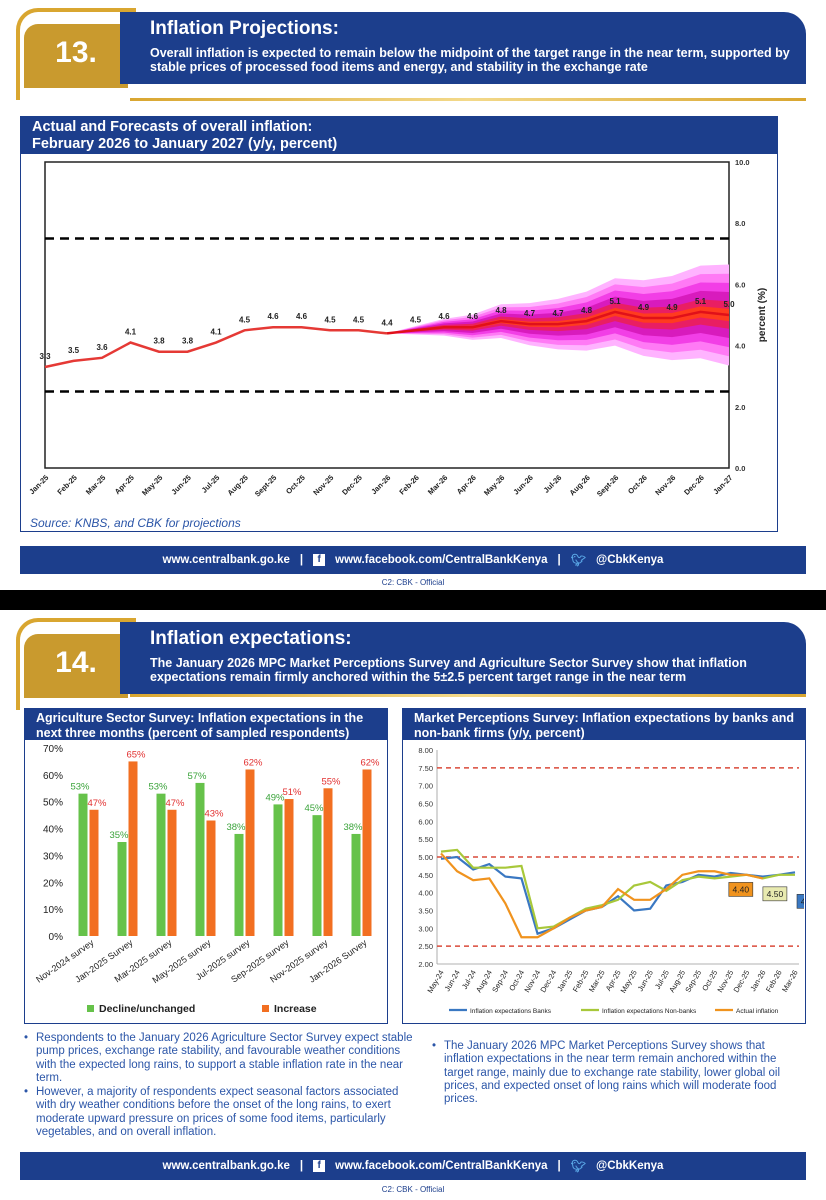  I want to click on bar-value-label: 38%, so click(353, 827).